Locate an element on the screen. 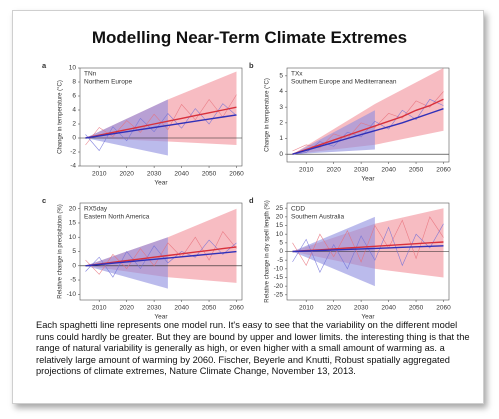  panel-subtitle: Northern Europe is located at coordinates (108, 82).